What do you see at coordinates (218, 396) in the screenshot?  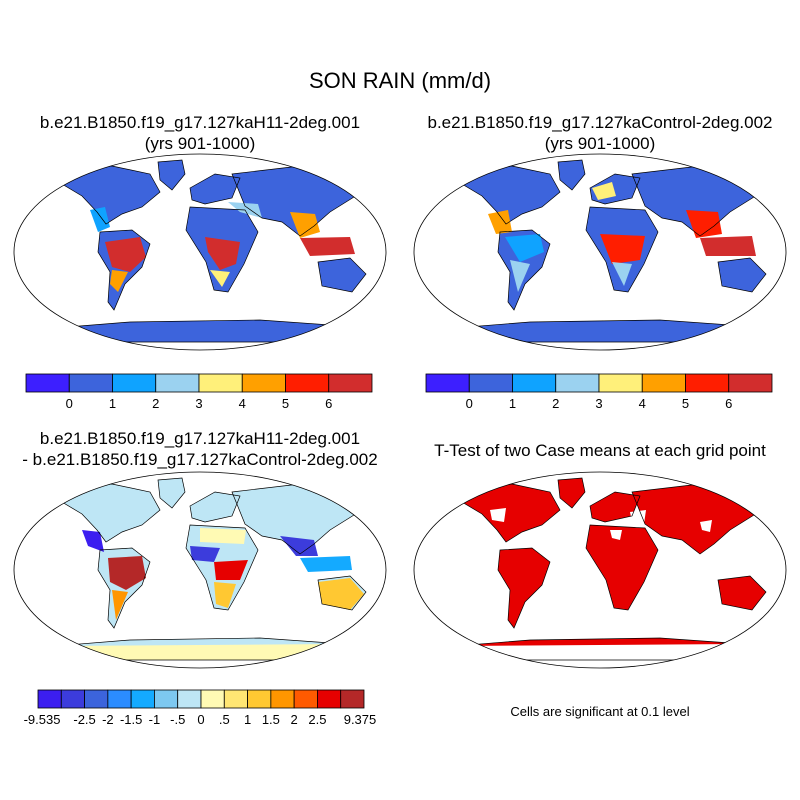 I see `colorbar-case1: 0 1 2 3 4 5 6` at bounding box center [218, 396].